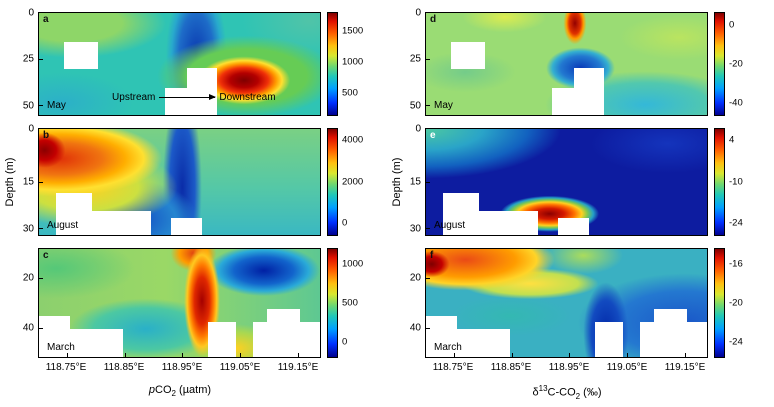  I want to click on panel-f-contour-plot: f March, so click(566, 303).